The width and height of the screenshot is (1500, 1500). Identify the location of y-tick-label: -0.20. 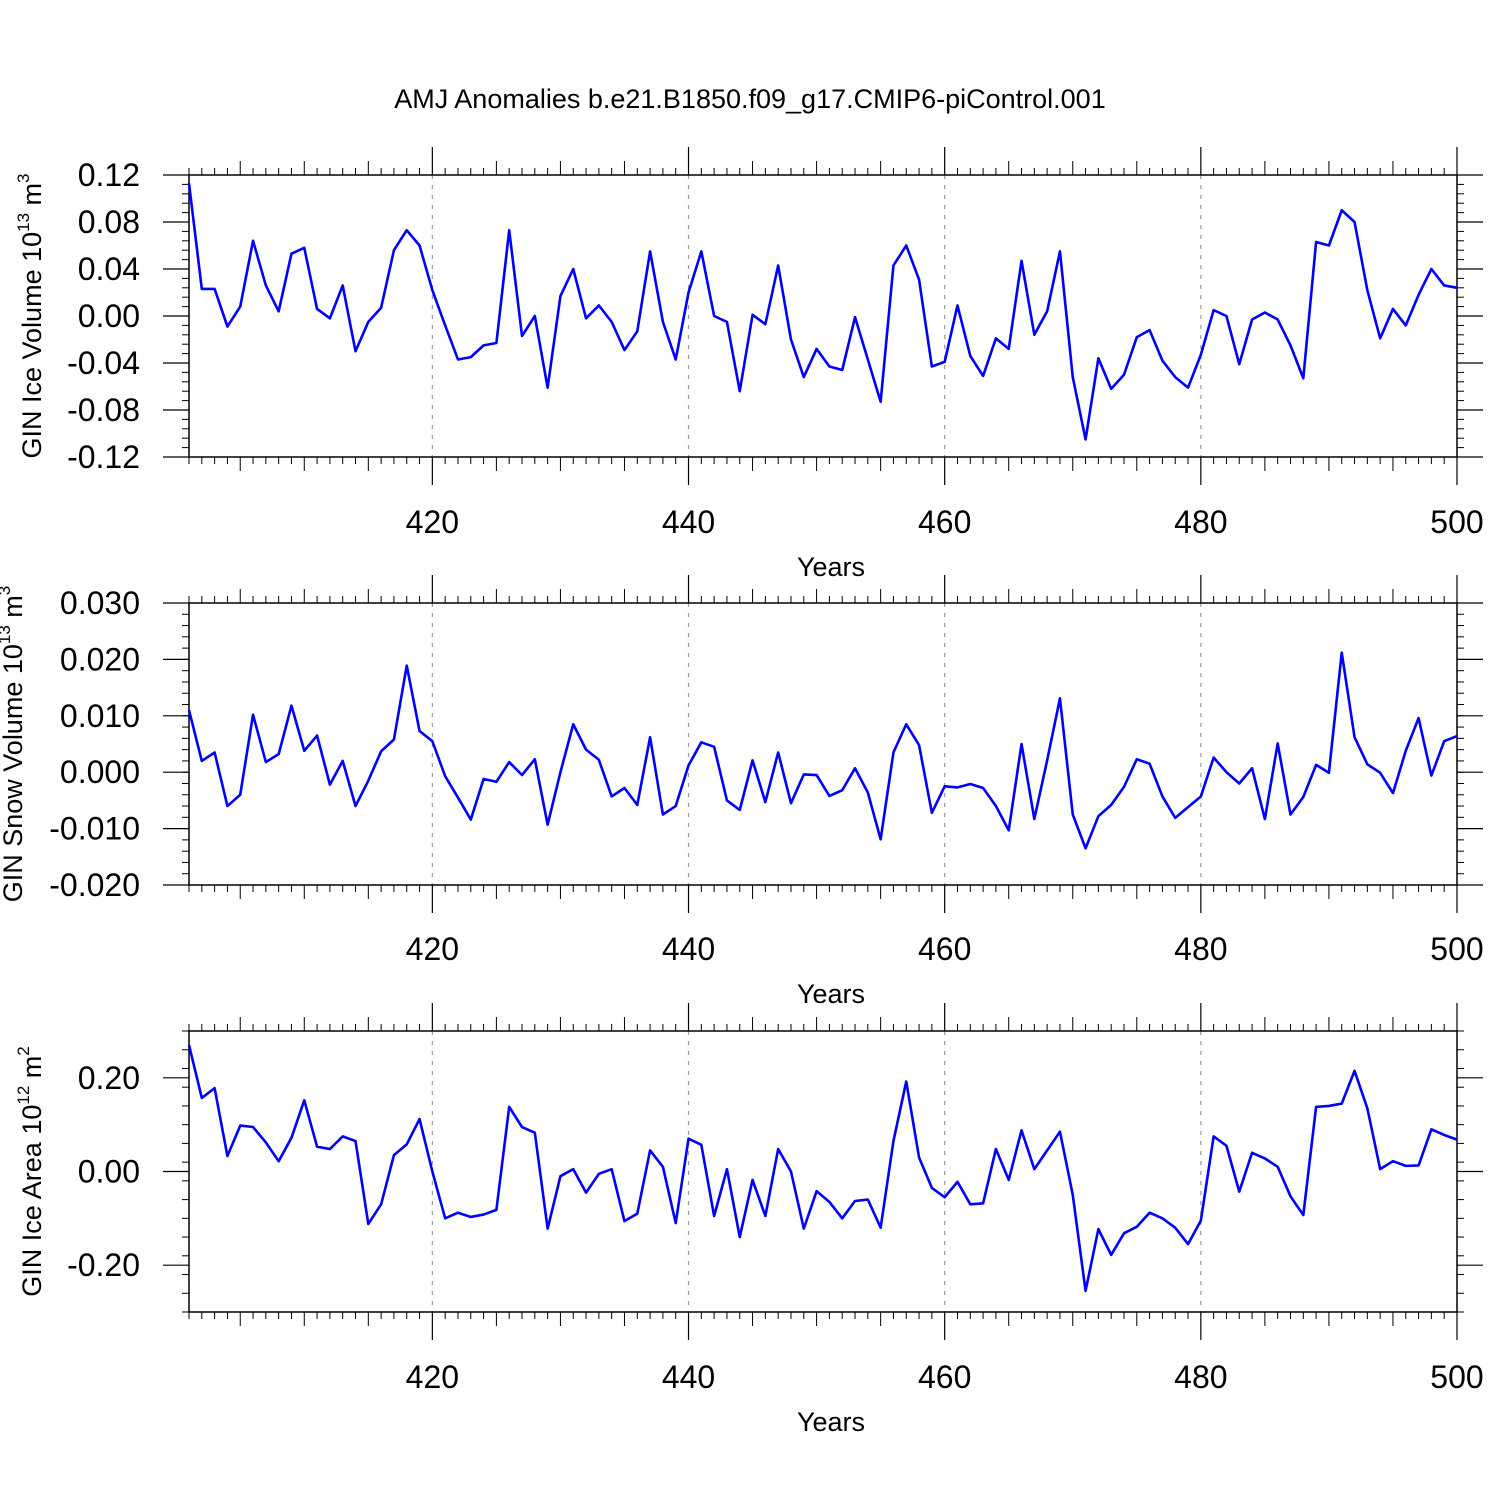
(103, 1265).